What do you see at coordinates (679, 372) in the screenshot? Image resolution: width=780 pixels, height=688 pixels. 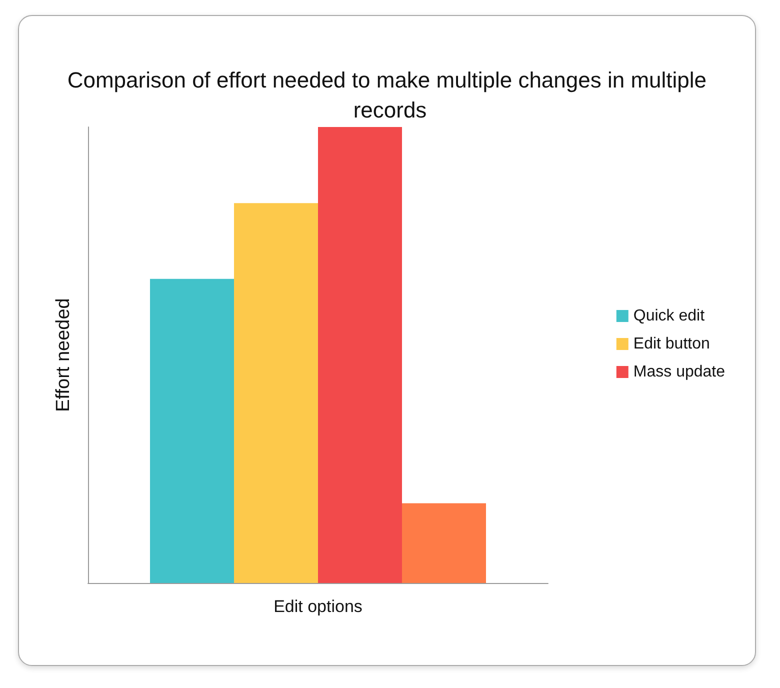 I see `legend-label: Mass update` at bounding box center [679, 372].